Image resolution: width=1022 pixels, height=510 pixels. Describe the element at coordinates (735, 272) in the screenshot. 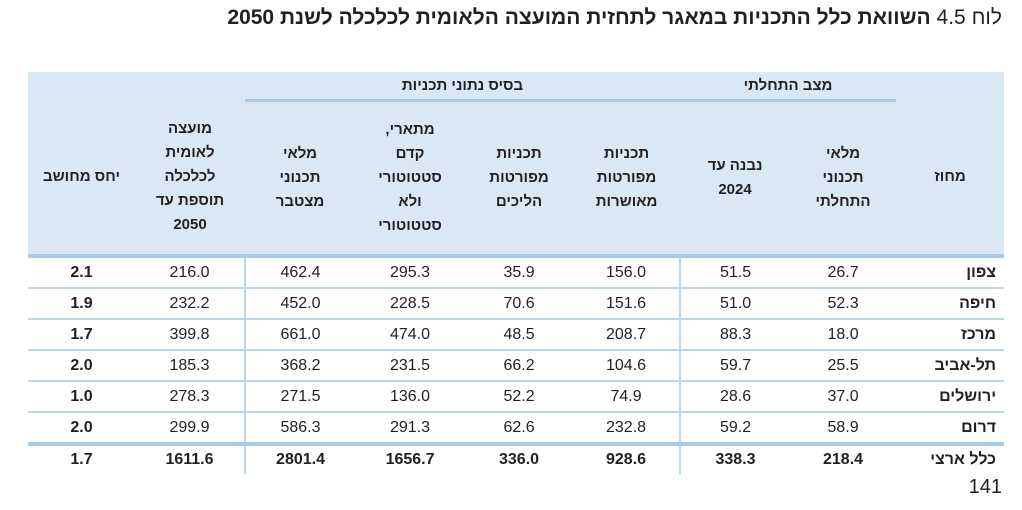

I see `cell-built-2024: 51.5` at that location.